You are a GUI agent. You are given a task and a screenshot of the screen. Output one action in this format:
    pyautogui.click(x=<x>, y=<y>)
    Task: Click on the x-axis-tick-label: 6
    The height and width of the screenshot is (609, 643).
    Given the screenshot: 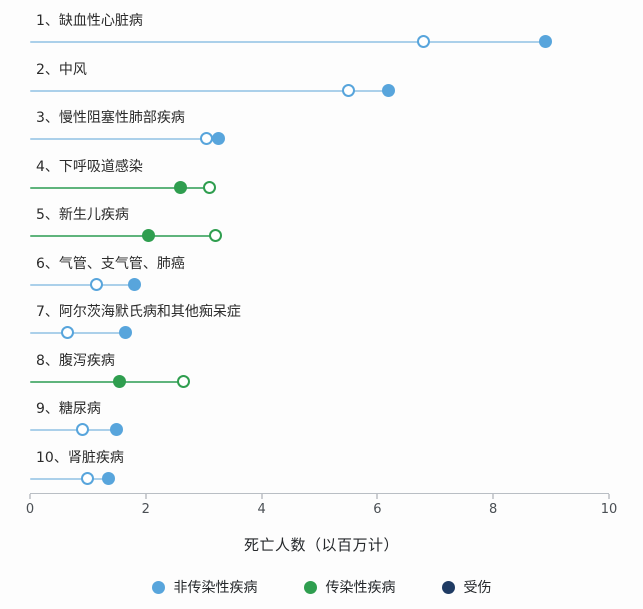 What is the action you would take?
    pyautogui.click(x=377, y=509)
    